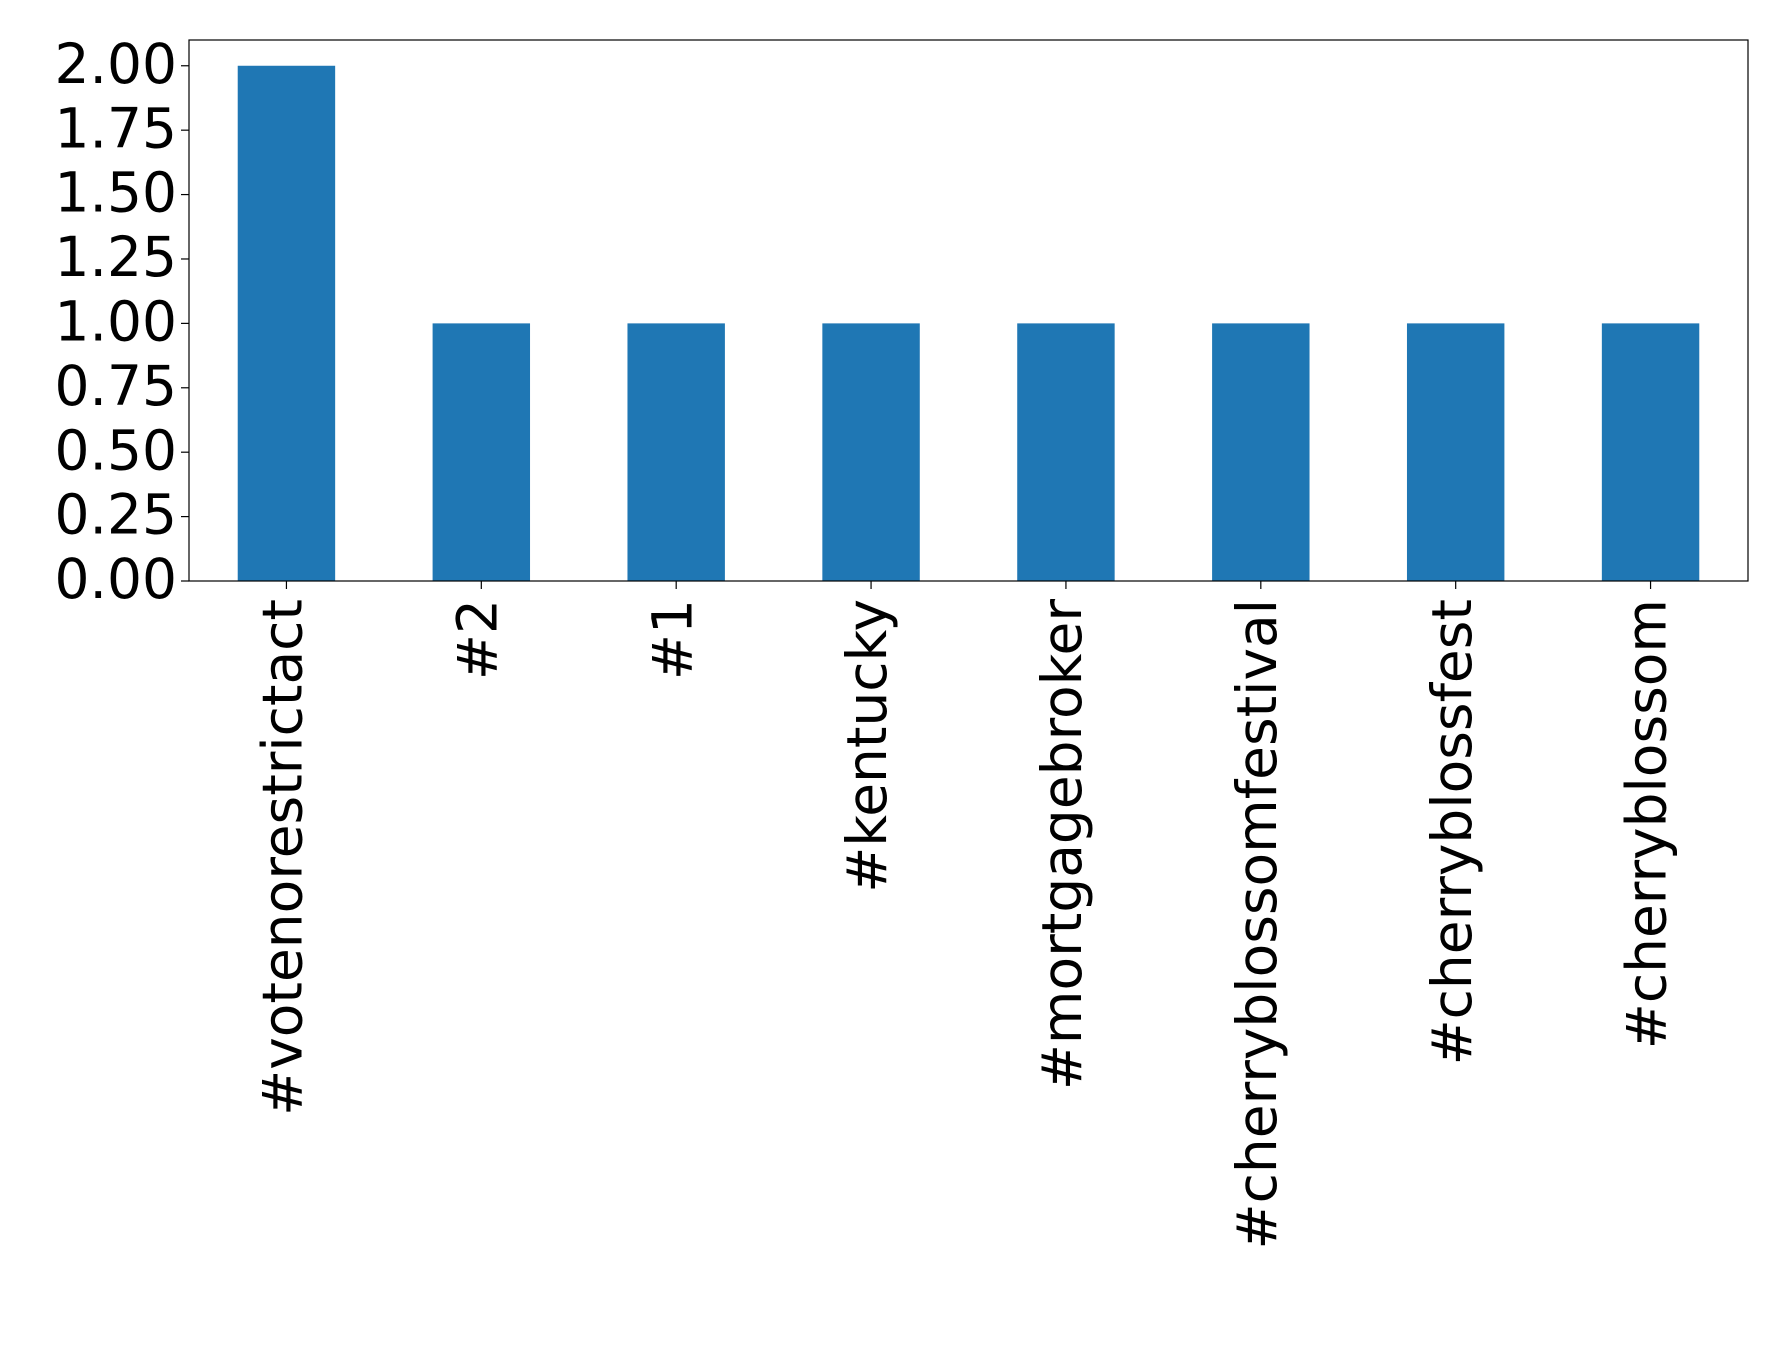 The image size is (1778, 1367). I want to click on y-tick-label: 1.50, so click(116, 193).